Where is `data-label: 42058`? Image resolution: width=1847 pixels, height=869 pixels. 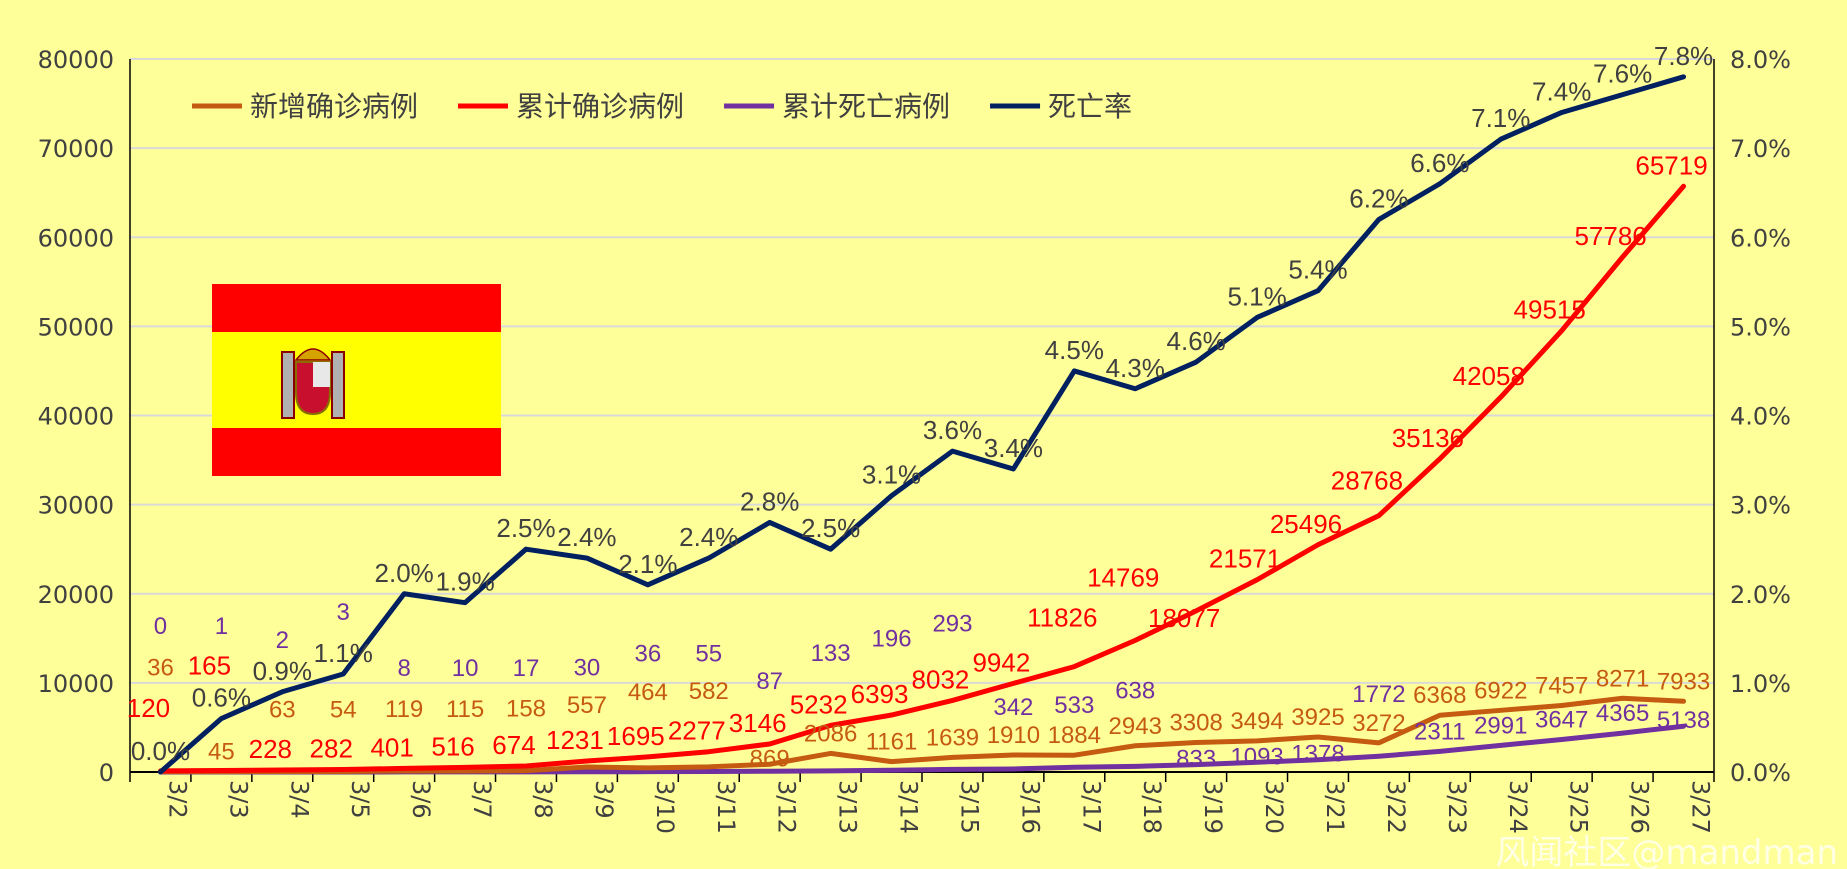
data-label: 42058 is located at coordinates (1489, 376).